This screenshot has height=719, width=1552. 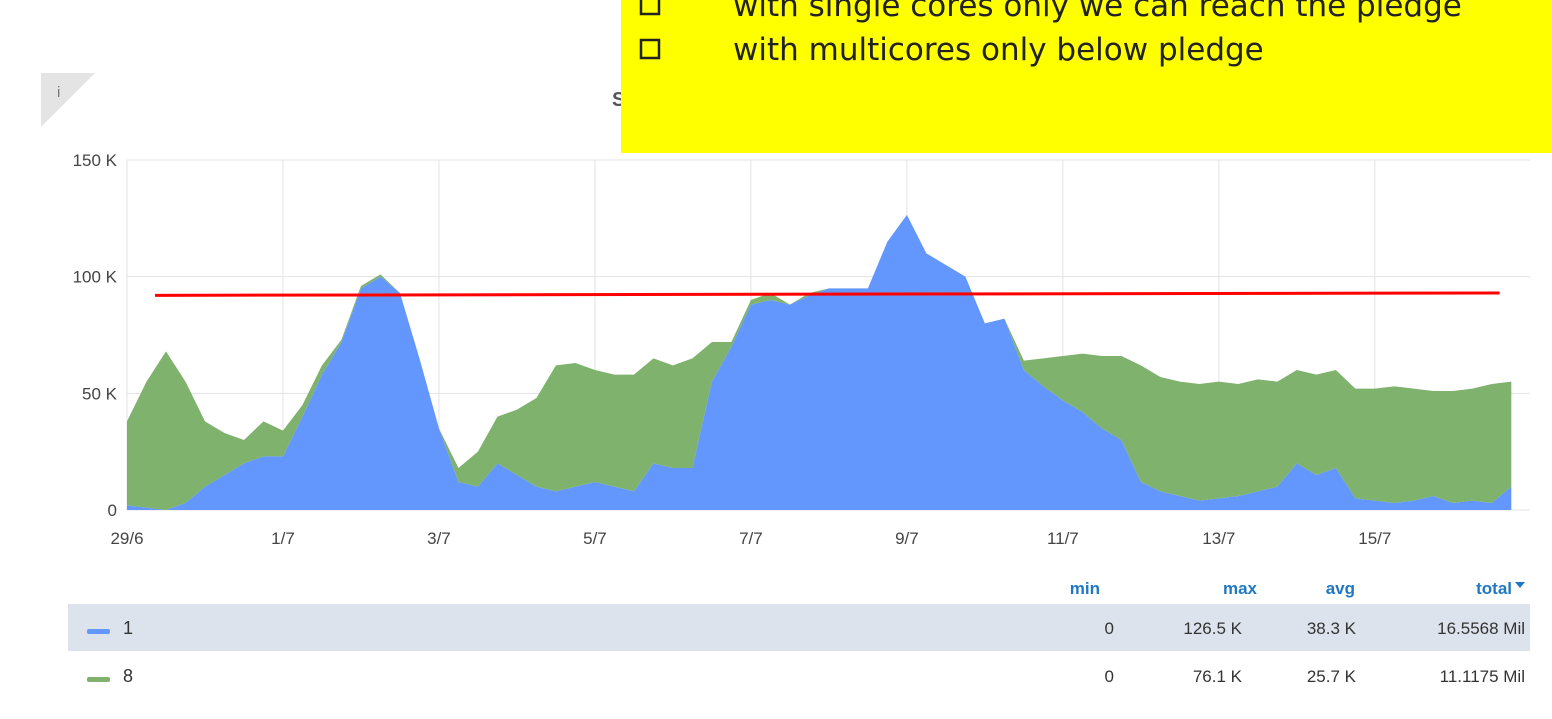 I want to click on y-tick-label: 50 K, so click(x=100, y=393).